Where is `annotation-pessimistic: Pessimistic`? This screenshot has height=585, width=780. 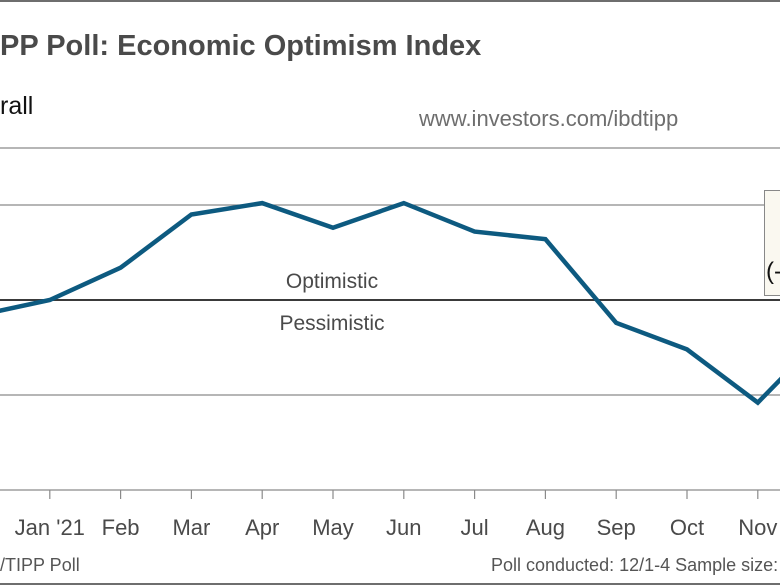 annotation-pessimistic: Pessimistic is located at coordinates (331, 323).